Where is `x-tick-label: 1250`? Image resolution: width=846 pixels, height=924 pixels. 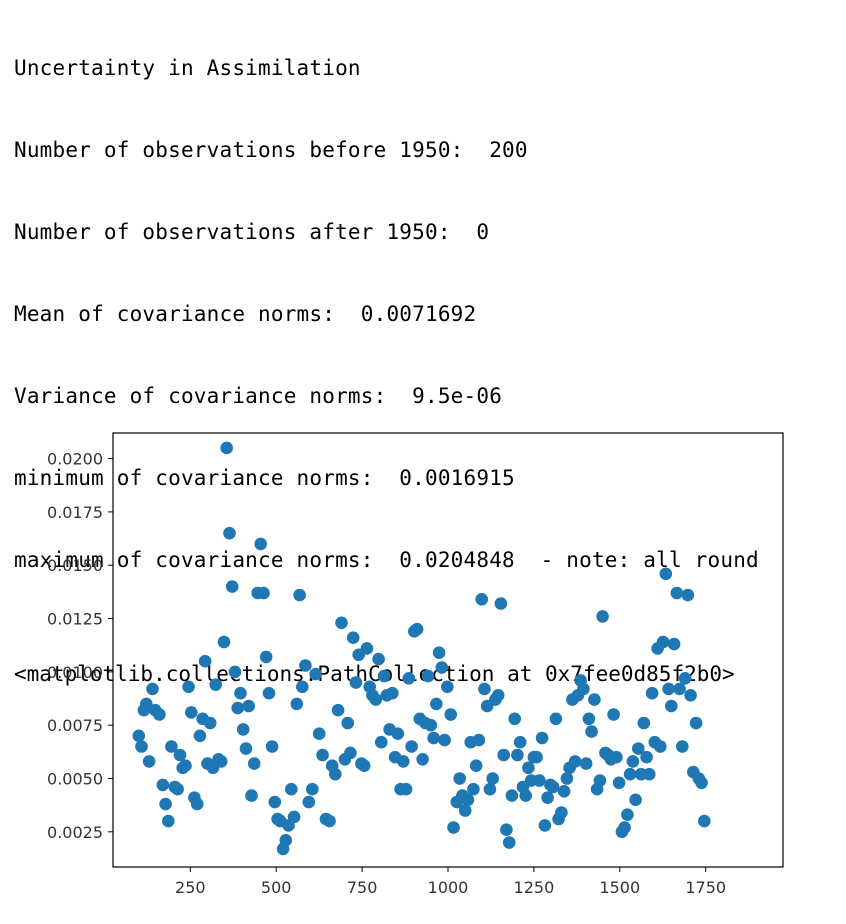
x-tick-label: 1250 is located at coordinates (534, 887).